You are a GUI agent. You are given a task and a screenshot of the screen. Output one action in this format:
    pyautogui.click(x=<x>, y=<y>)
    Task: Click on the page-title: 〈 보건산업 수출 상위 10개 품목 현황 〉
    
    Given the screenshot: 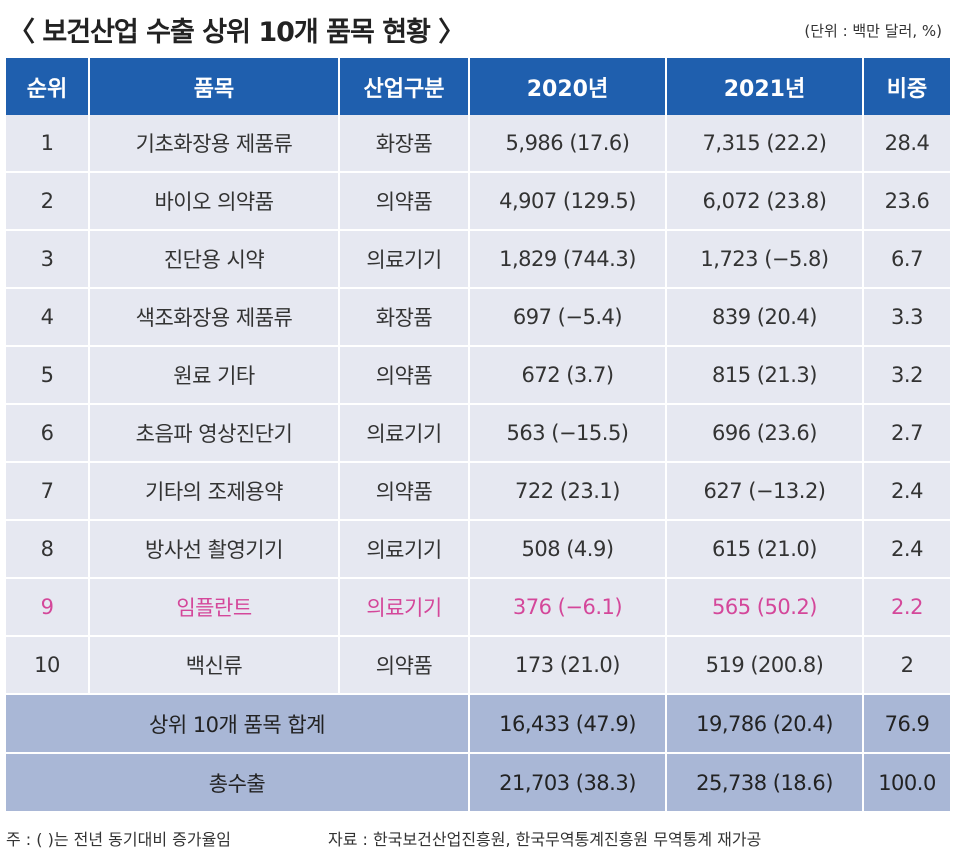 What is the action you would take?
    pyautogui.click(x=236, y=32)
    